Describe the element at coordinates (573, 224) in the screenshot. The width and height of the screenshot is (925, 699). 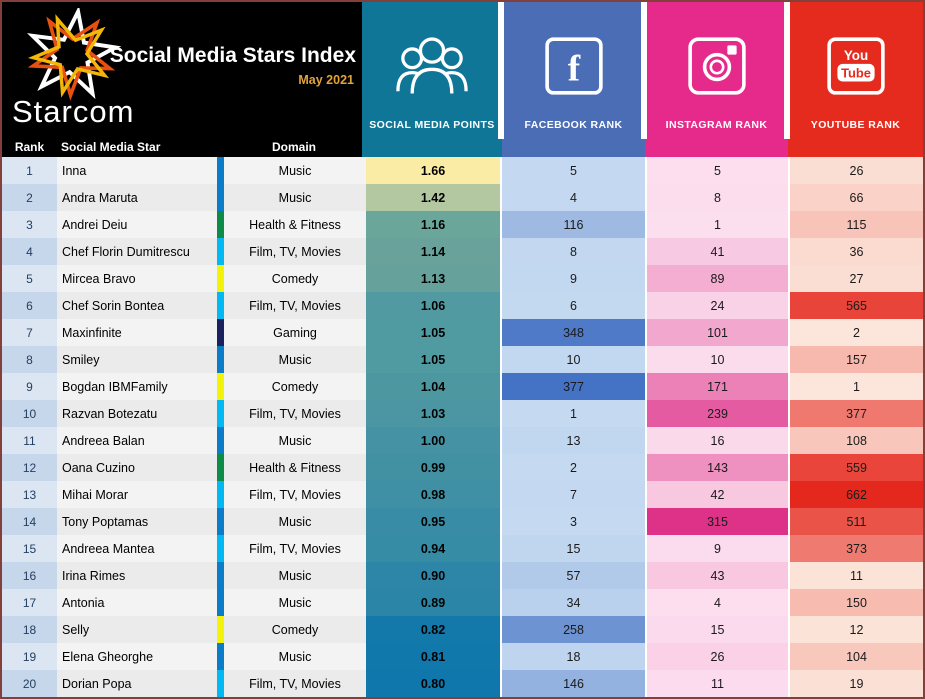
I see `facebook-rank-cell: 116` at that location.